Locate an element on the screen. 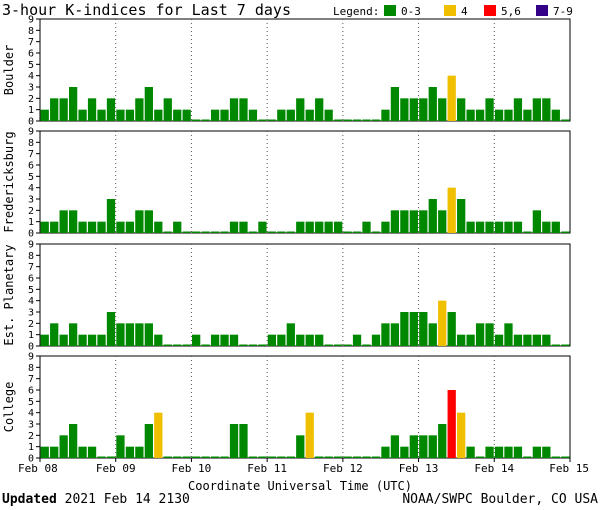 This screenshot has height=510, width=600. y-tick-label: 1 is located at coordinates (31, 335).